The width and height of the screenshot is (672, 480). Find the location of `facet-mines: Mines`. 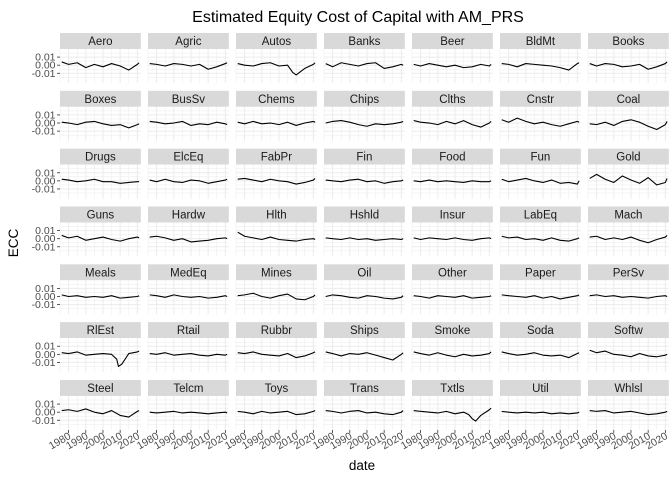

facet-mines: Mines is located at coordinates (276, 289).